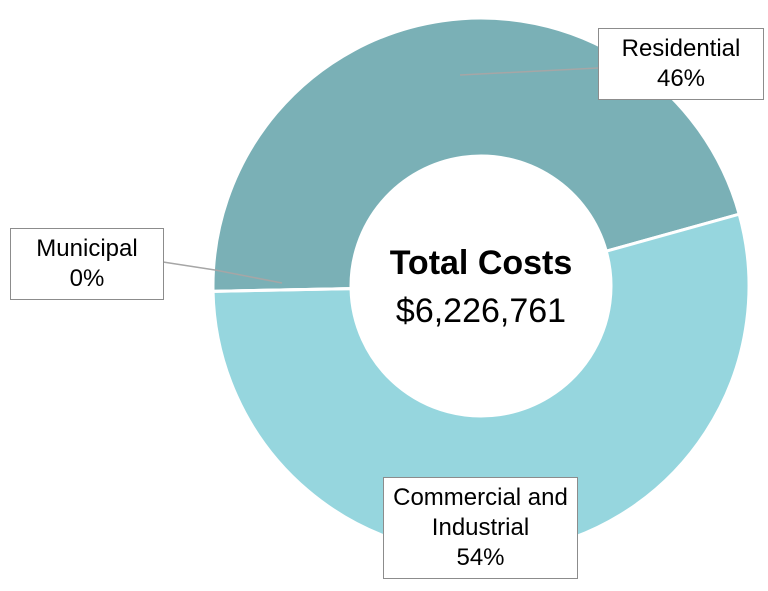 The height and width of the screenshot is (591, 768). What do you see at coordinates (282, 290) in the screenshot?
I see `donut-slice` at bounding box center [282, 290].